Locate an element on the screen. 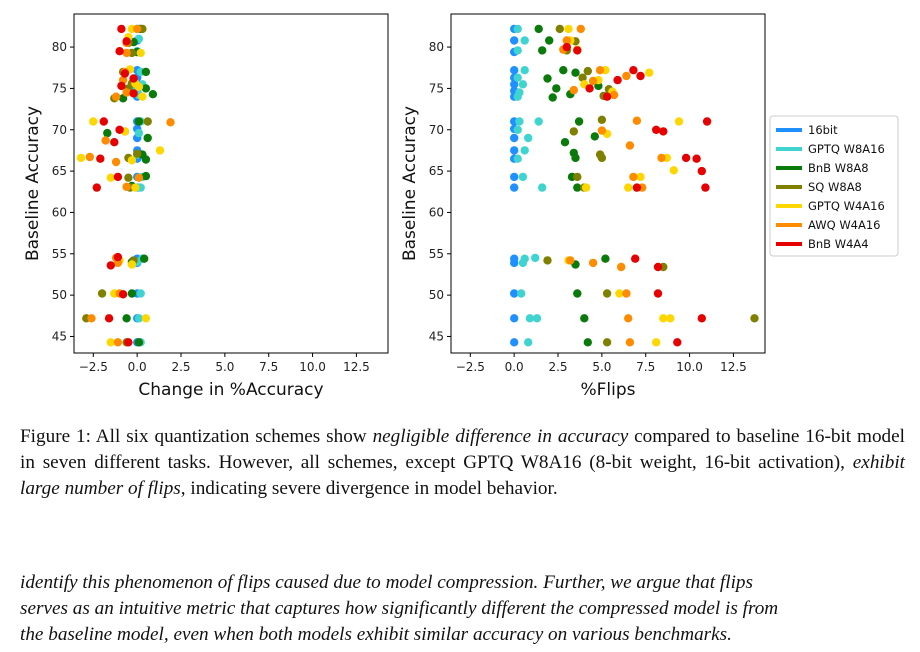  legend-label: GPTQ W8A16 is located at coordinates (846, 149).